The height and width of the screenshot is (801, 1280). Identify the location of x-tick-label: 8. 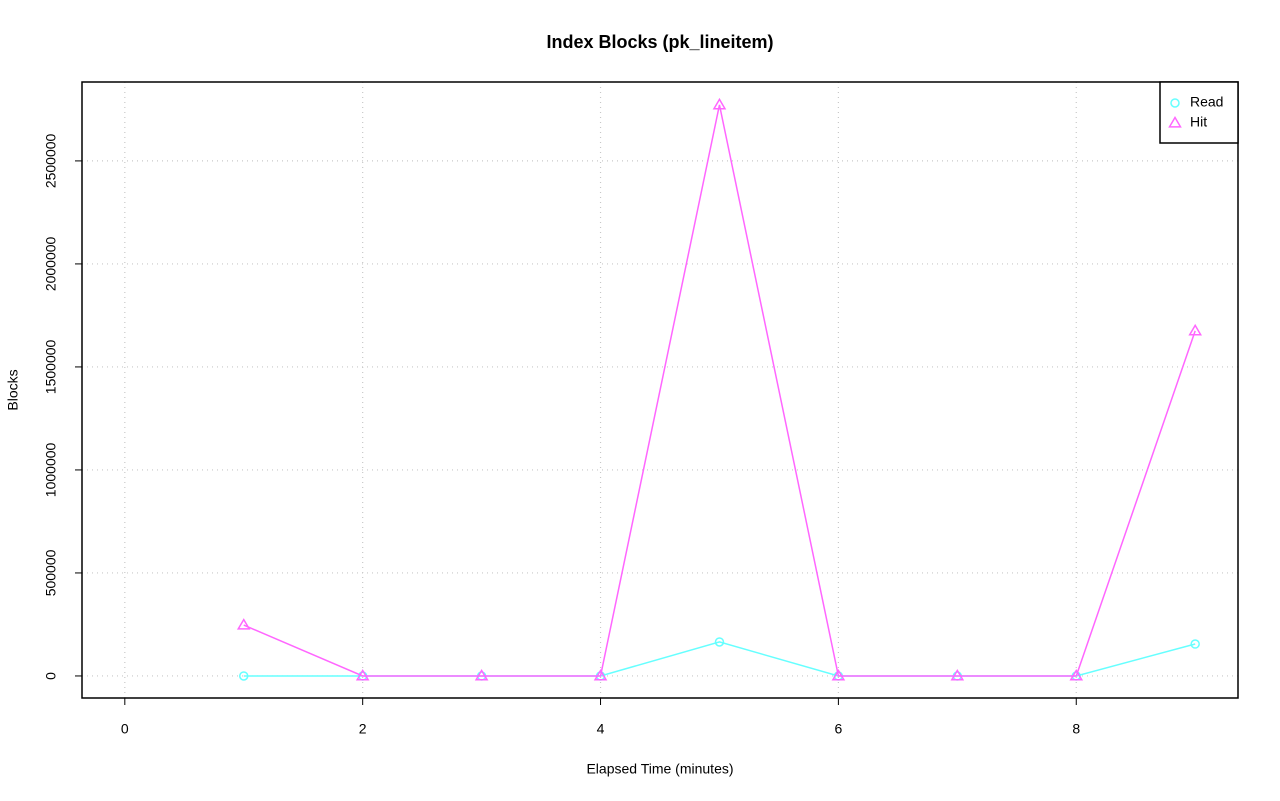
(1076, 729).